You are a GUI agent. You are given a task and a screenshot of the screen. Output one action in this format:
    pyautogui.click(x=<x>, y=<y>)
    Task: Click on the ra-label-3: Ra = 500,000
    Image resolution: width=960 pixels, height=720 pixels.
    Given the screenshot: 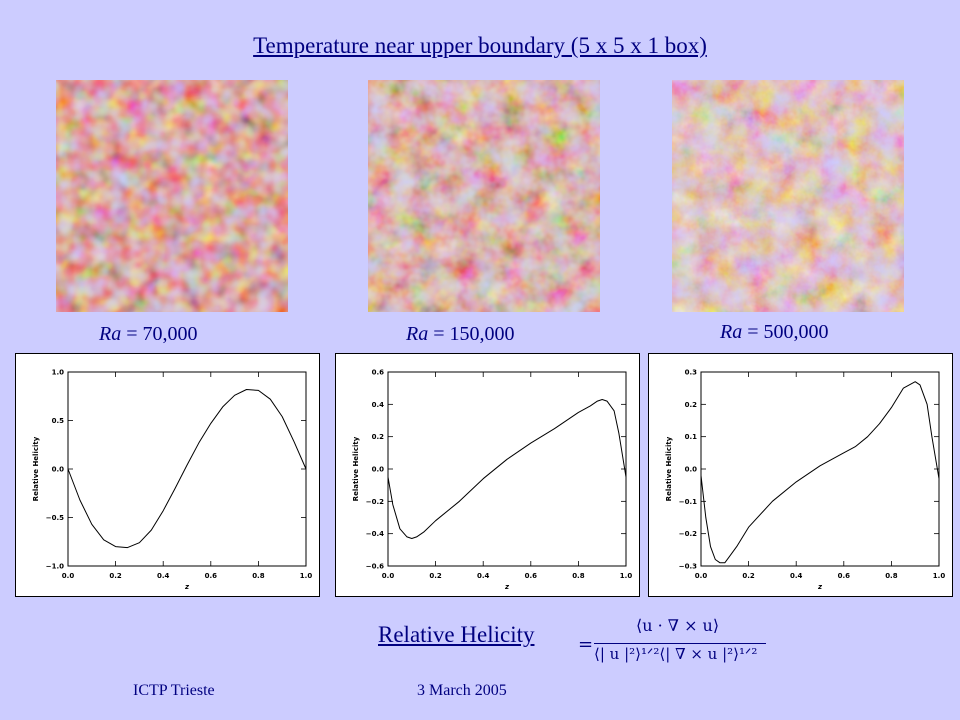 What is the action you would take?
    pyautogui.click(x=774, y=332)
    